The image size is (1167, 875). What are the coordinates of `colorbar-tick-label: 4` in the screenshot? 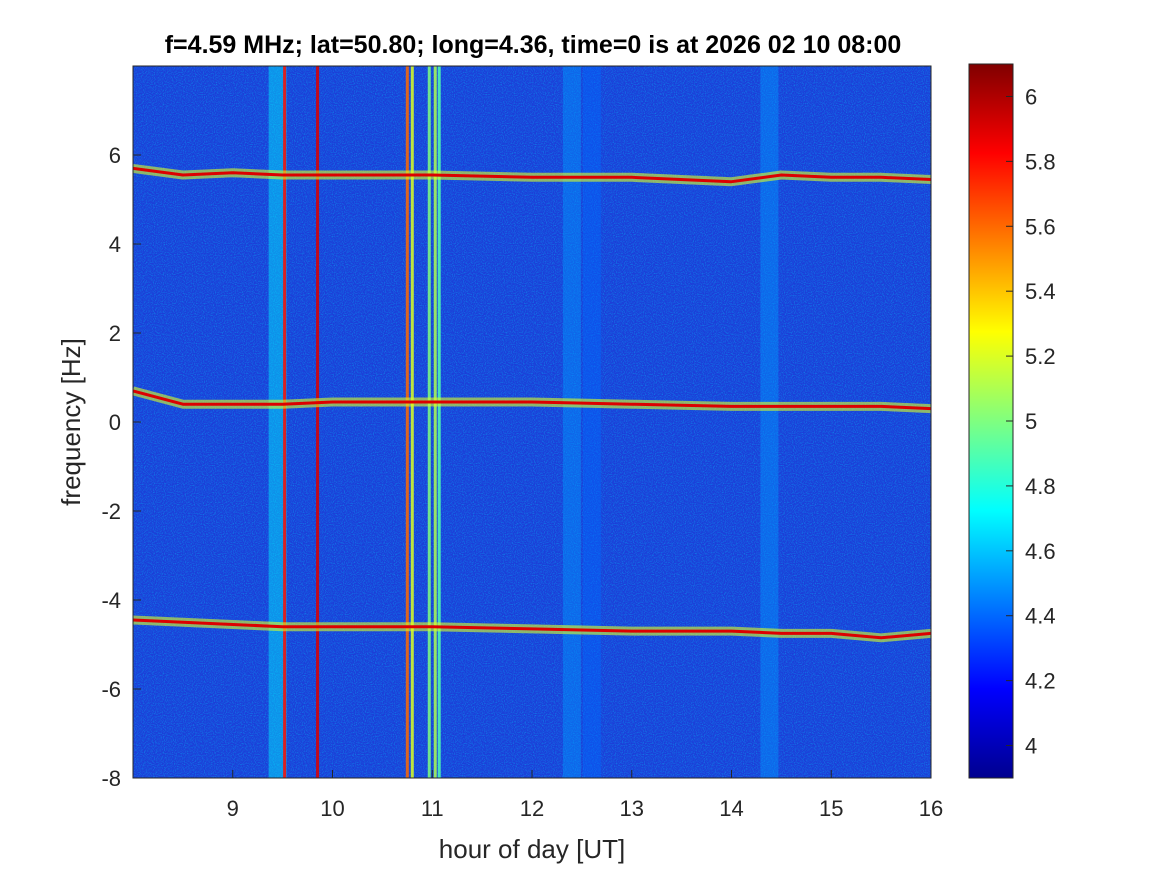 It's located at (1031, 746).